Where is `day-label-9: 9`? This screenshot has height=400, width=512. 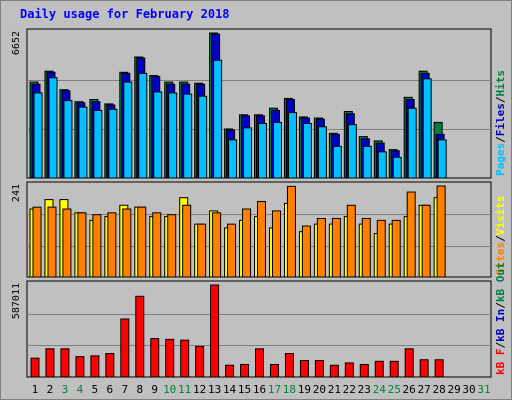
day-label-9: 9 is located at coordinates (154, 389).